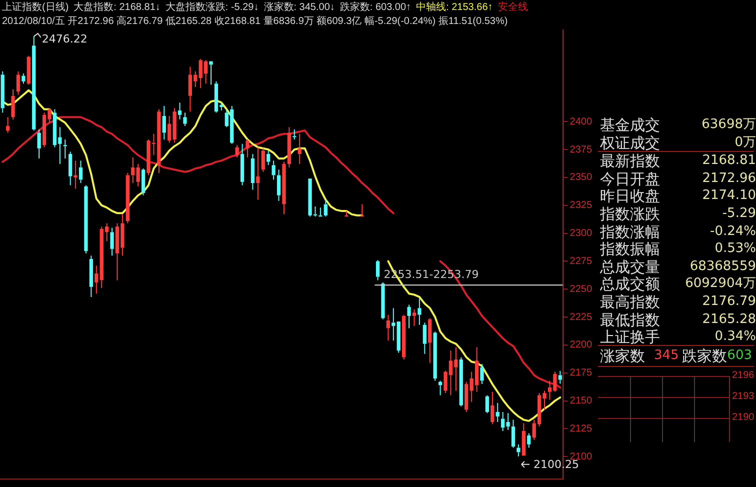 This screenshot has width=756, height=487. I want to click on text: 中轴线: 2153.66↑, so click(454, 7).